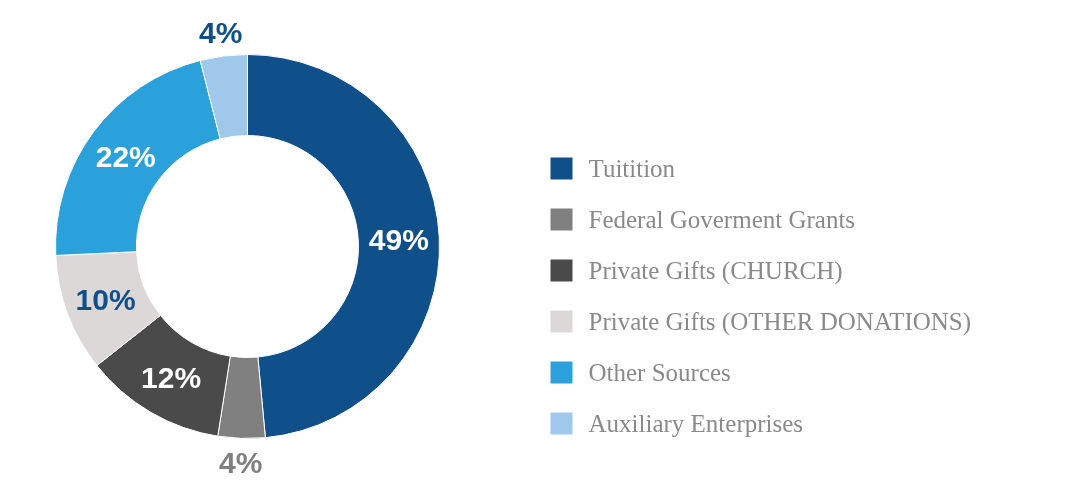 The image size is (1085, 491). What do you see at coordinates (105, 300) in the screenshot?
I see `data-label: 10%` at bounding box center [105, 300].